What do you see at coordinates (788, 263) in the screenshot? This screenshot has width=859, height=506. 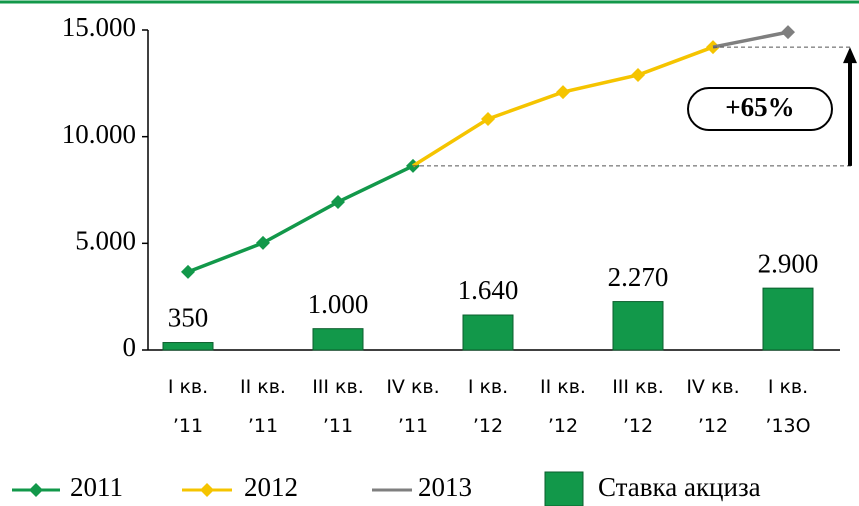 I see `data-label: 2.900` at bounding box center [788, 263].